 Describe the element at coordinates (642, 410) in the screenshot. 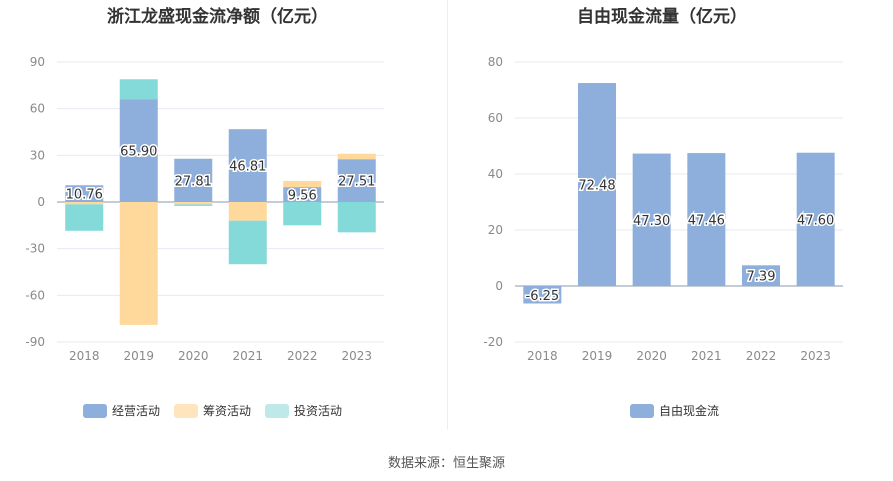

I see `legend-swatch-free-cash-flow` at that location.